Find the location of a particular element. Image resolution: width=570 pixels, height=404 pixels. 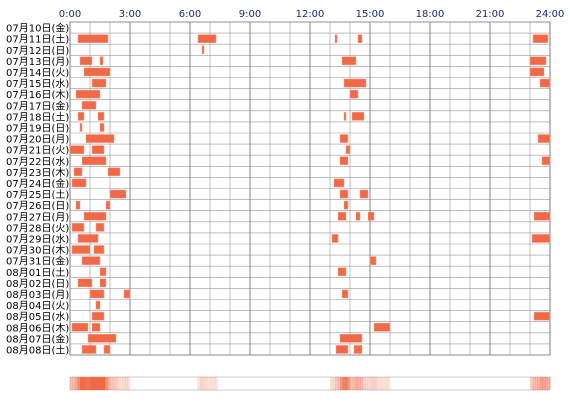

row-label: 08月02日(日) is located at coordinates (37, 284).